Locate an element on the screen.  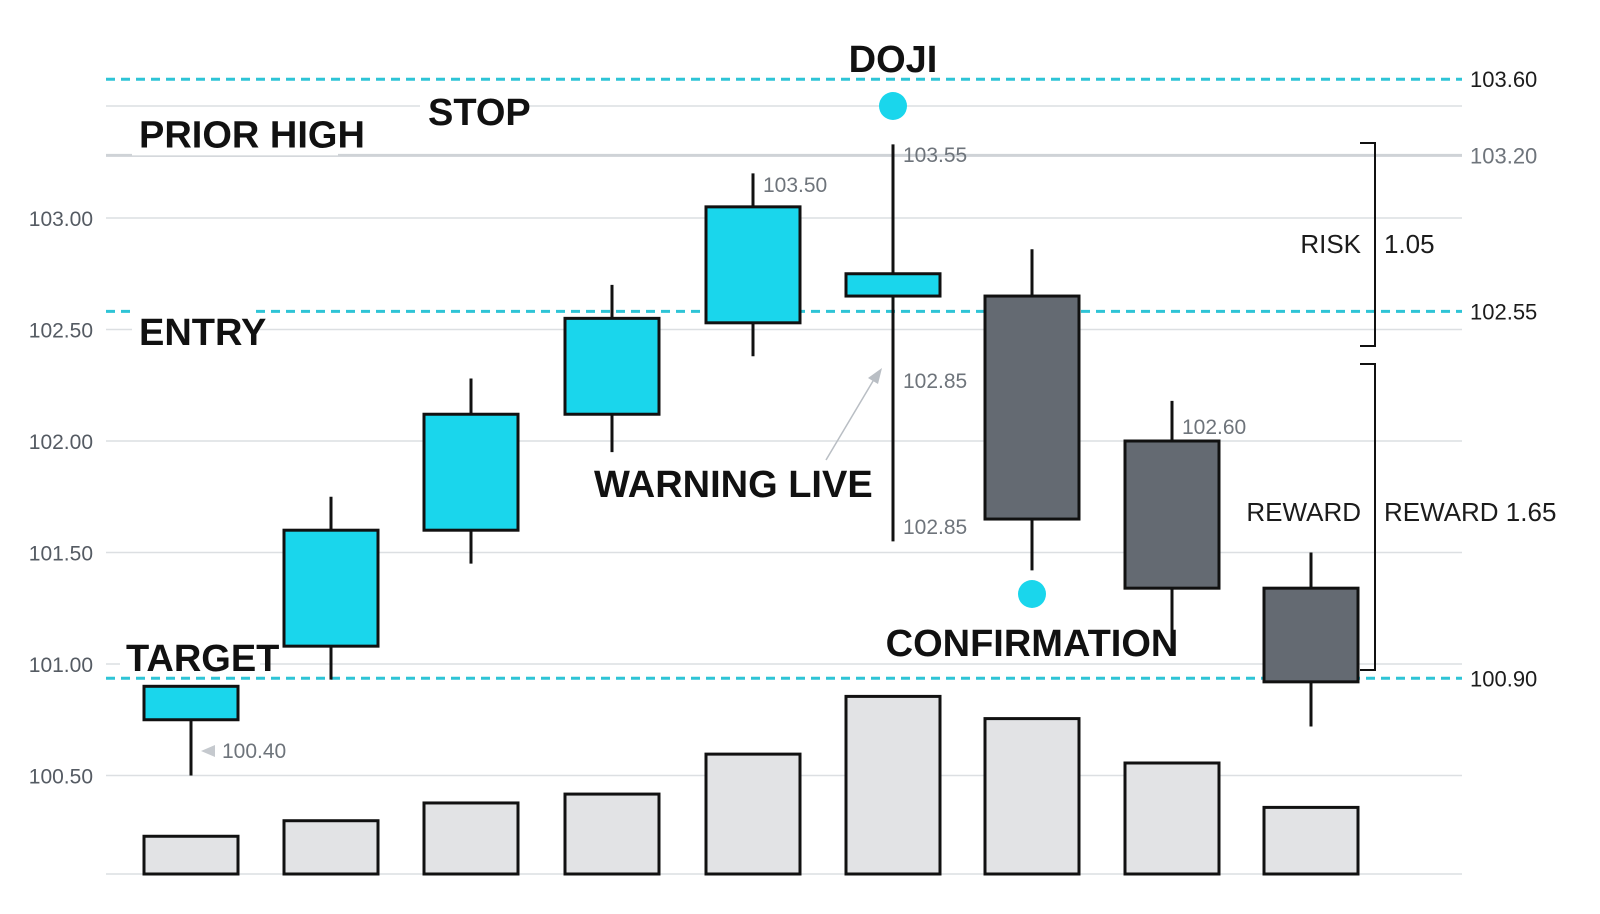
y-tick-label: 102.50 is located at coordinates (61, 331).